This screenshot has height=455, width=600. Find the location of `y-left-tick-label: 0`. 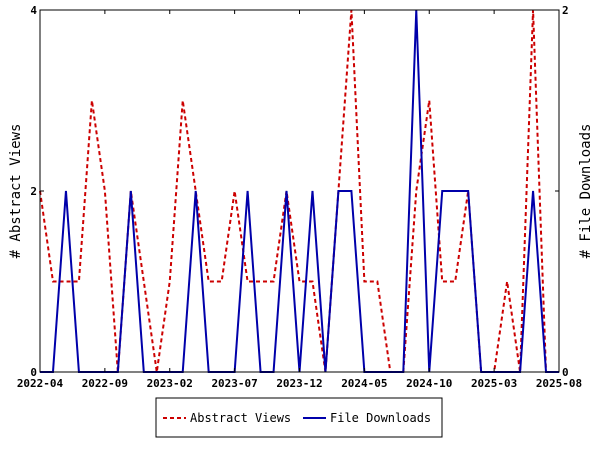

y-left-tick-label: 0 is located at coordinates (33, 372).